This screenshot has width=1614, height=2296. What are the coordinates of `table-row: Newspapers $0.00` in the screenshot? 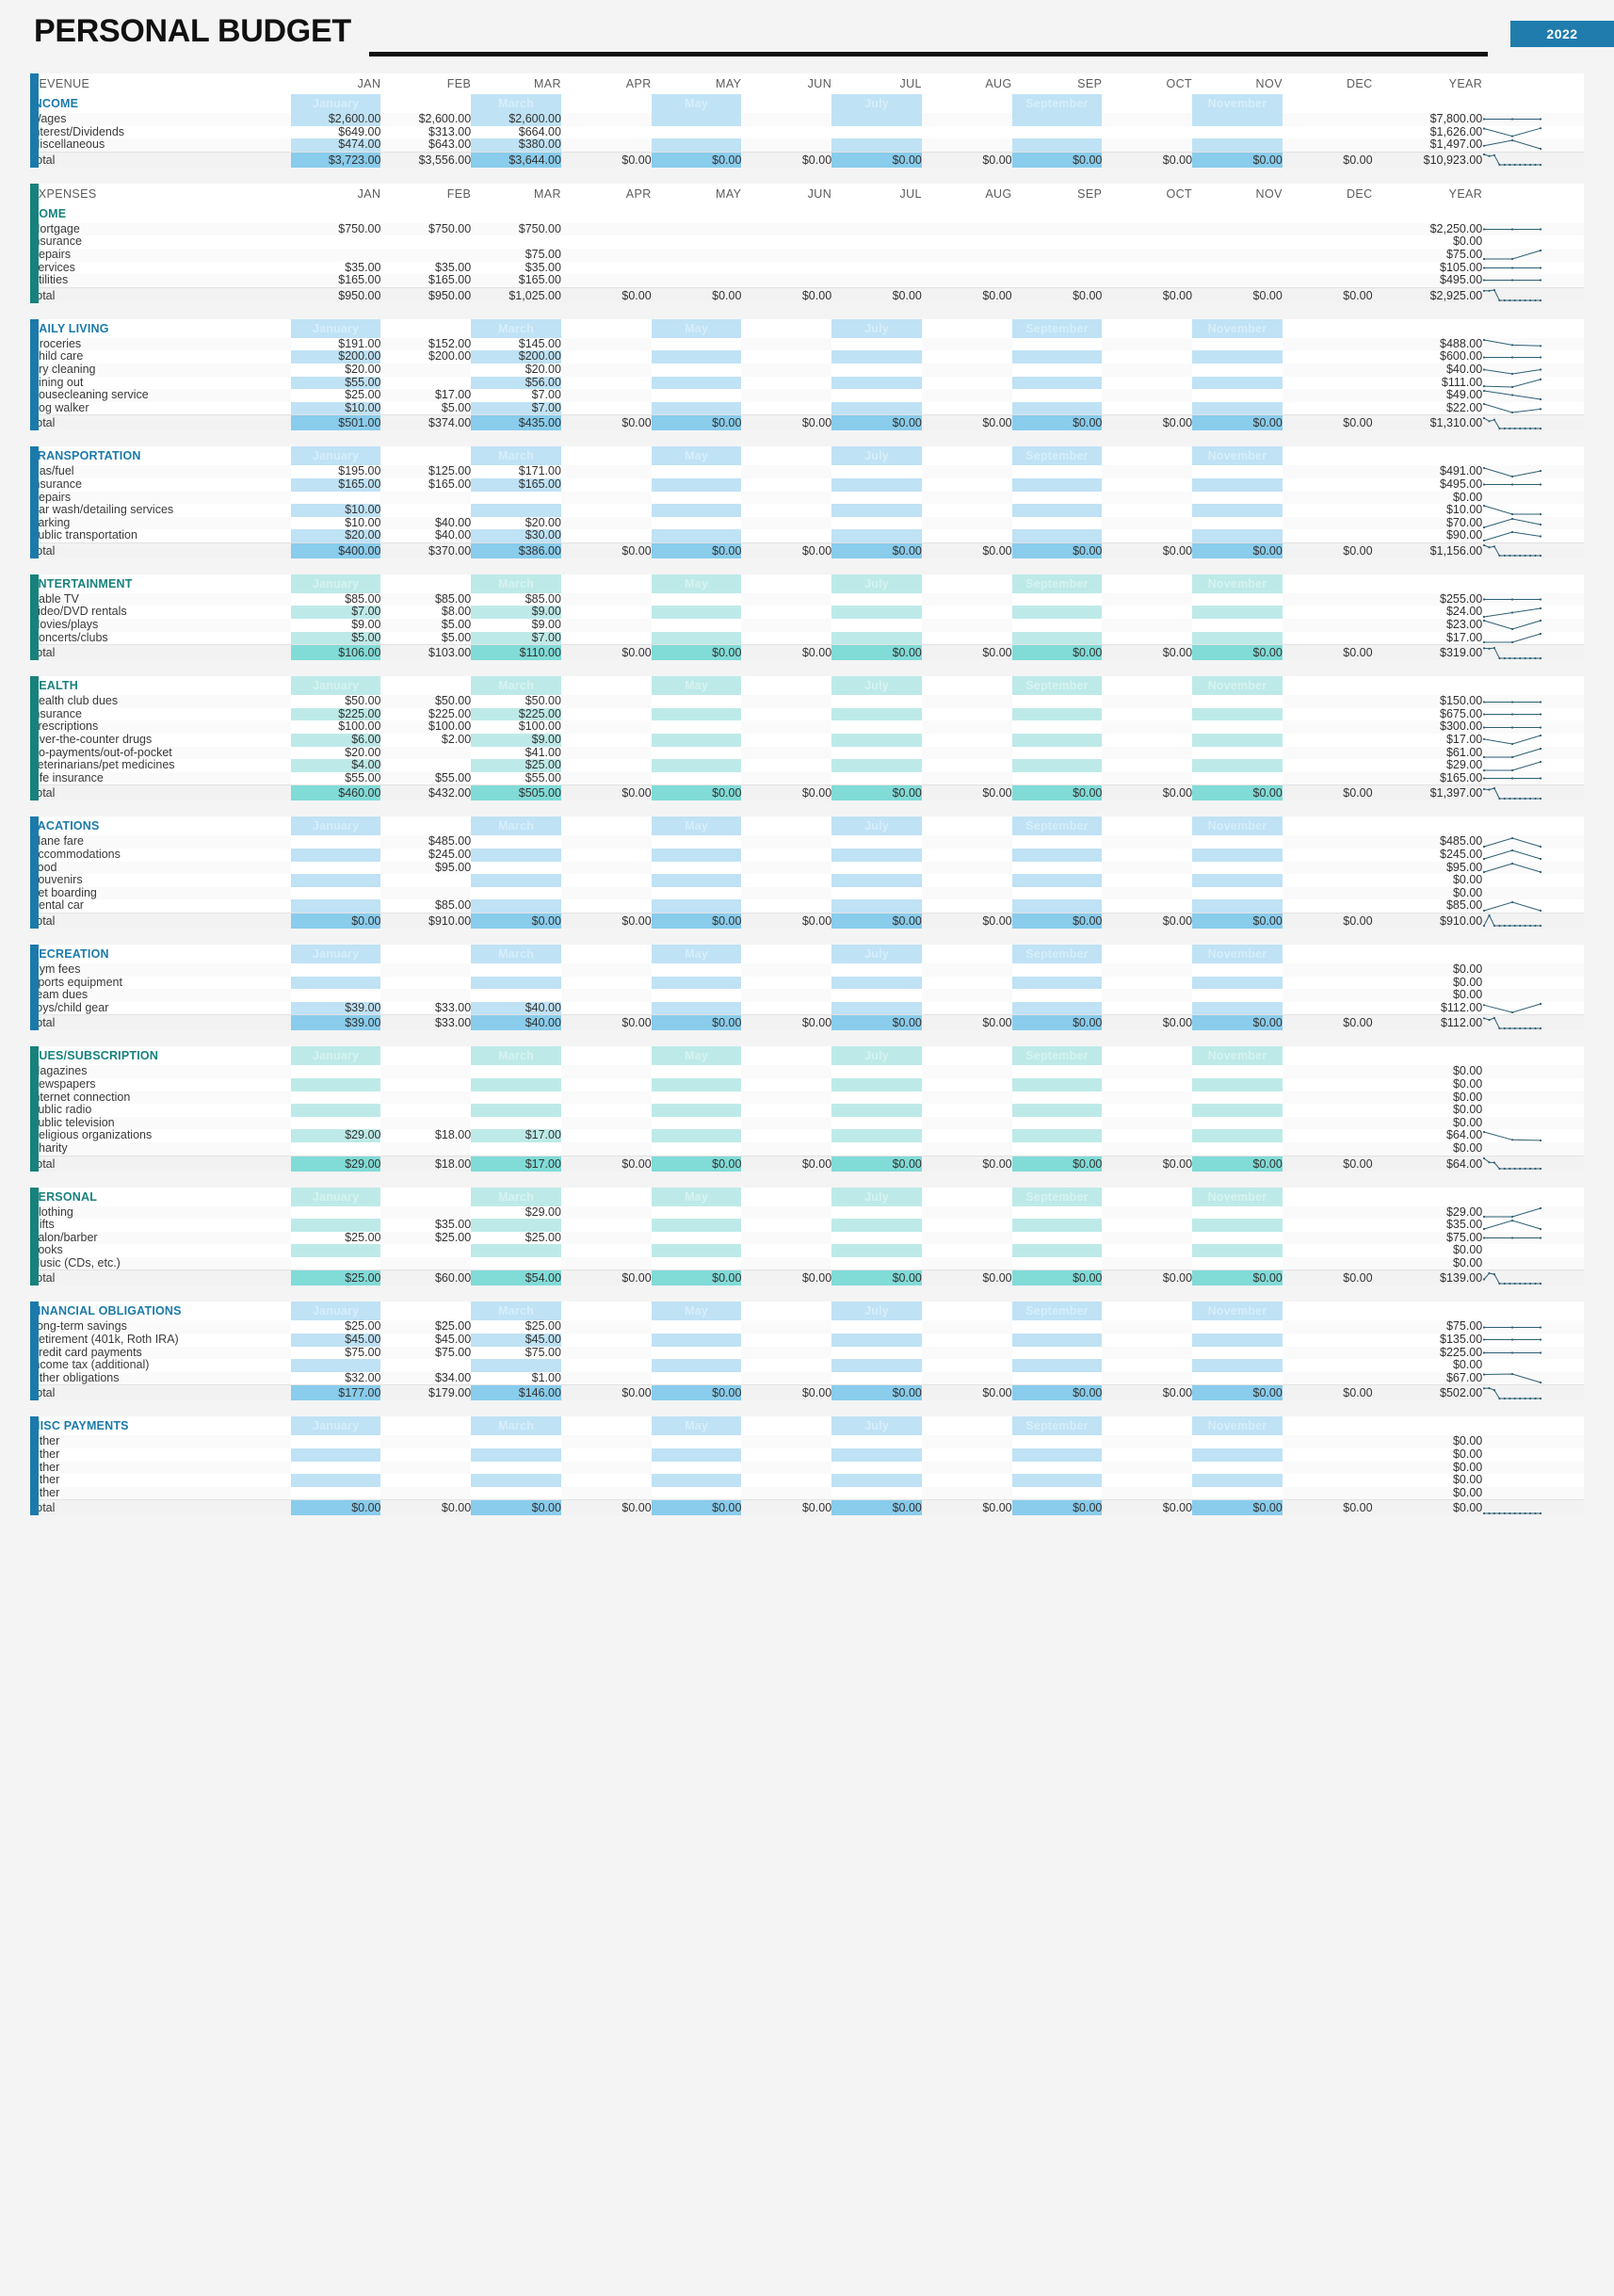 It's located at (807, 1084).